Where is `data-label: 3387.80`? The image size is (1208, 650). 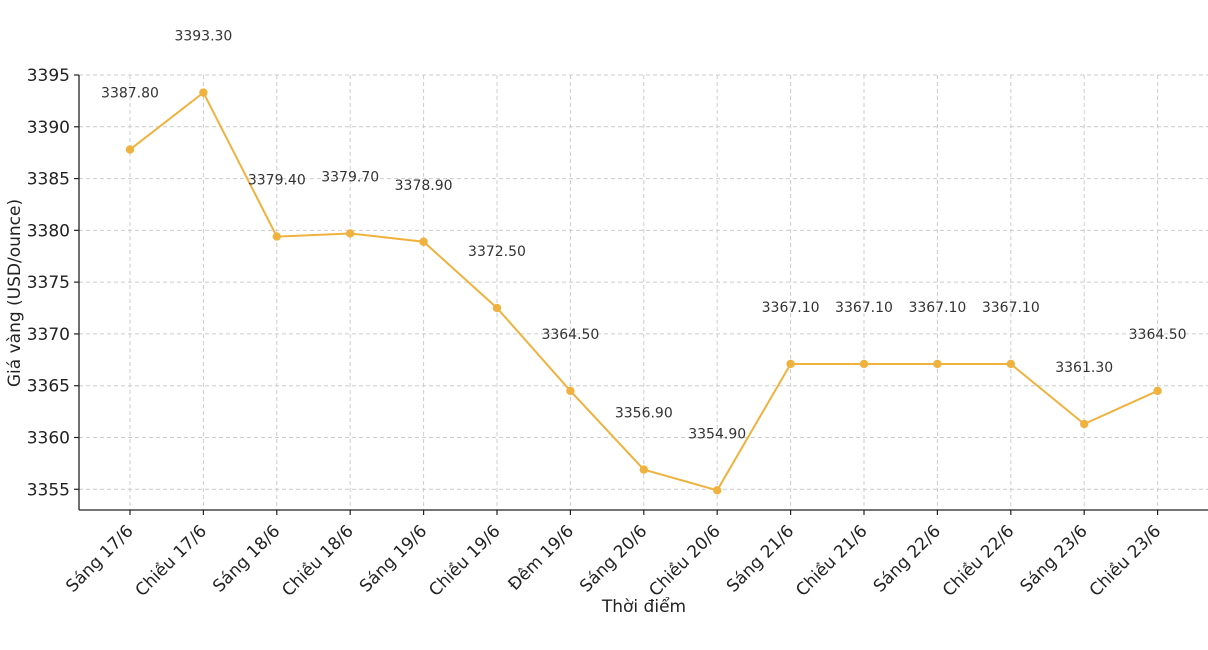
data-label: 3387.80 is located at coordinates (130, 94).